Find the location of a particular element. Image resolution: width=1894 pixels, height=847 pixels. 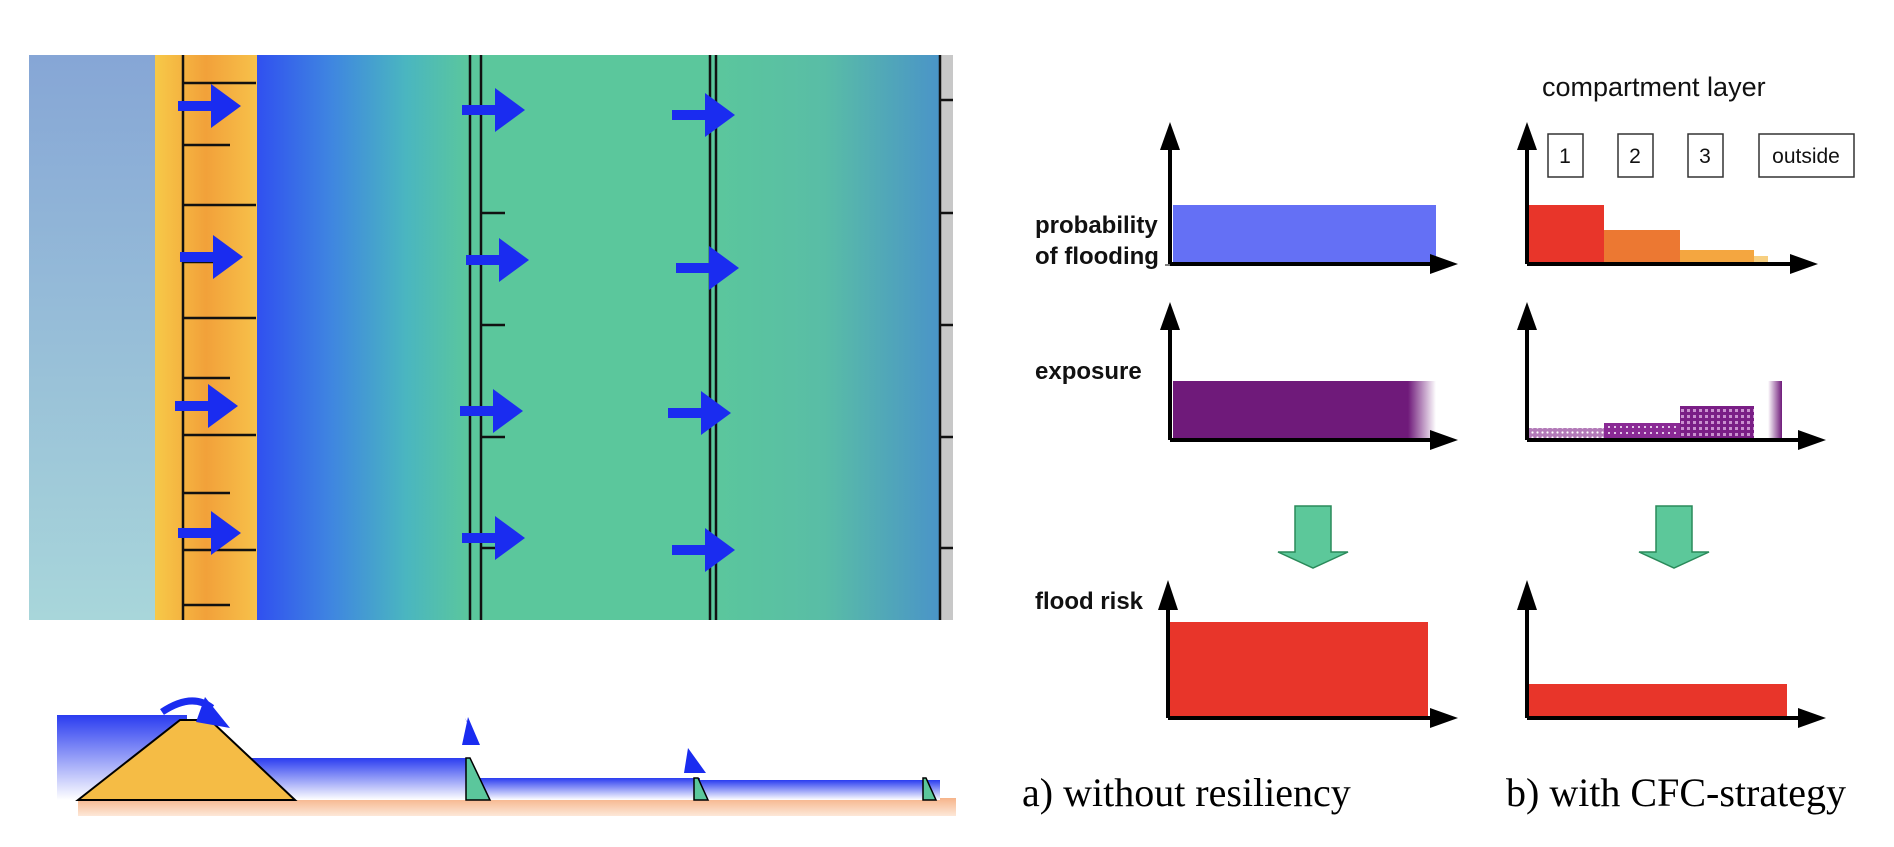

caption-without-resiliency: a) without resiliency is located at coordinates (1186, 792).